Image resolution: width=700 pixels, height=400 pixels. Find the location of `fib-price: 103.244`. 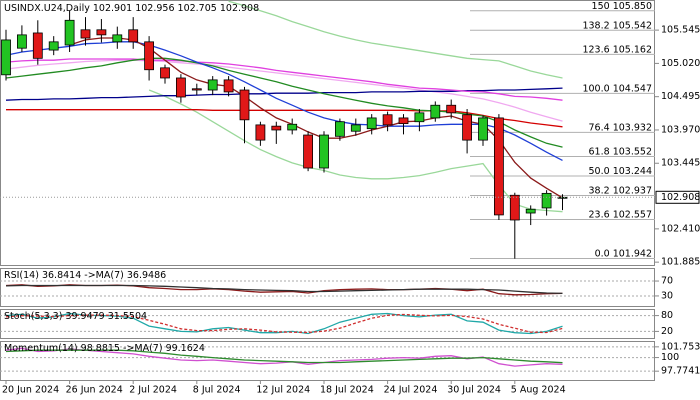

fib-price: 103.244 is located at coordinates (632, 170).